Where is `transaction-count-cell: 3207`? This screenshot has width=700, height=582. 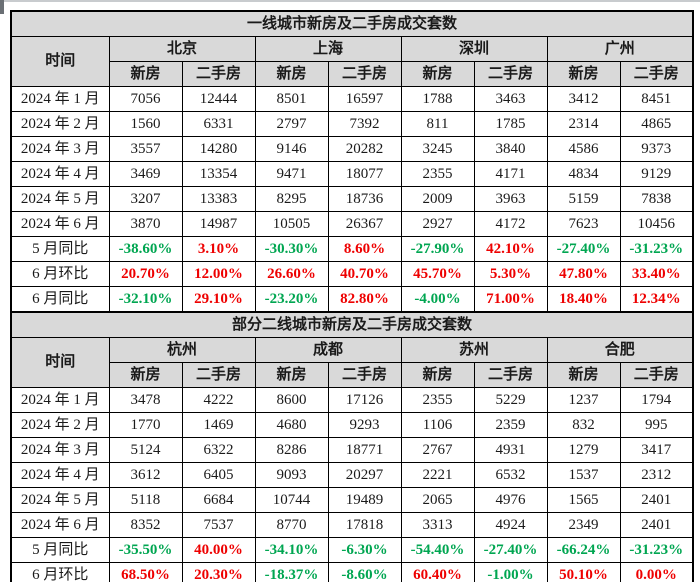
transaction-count-cell: 3207 is located at coordinates (145, 199).